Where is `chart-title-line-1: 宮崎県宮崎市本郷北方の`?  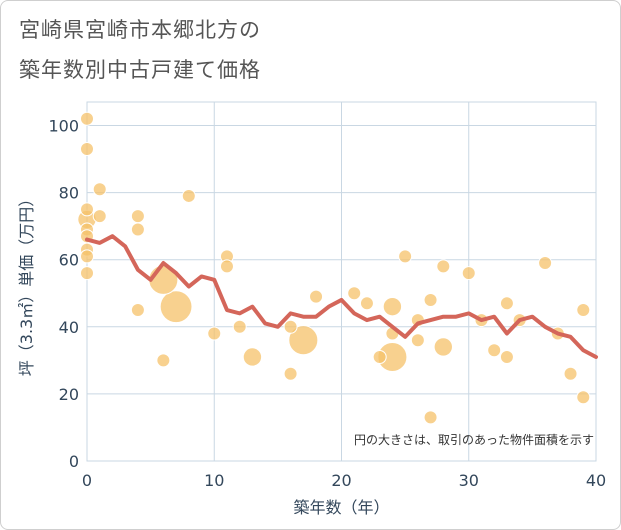
chart-title-line-1: 宮崎県宮崎市本郷北方の is located at coordinates (140, 30).